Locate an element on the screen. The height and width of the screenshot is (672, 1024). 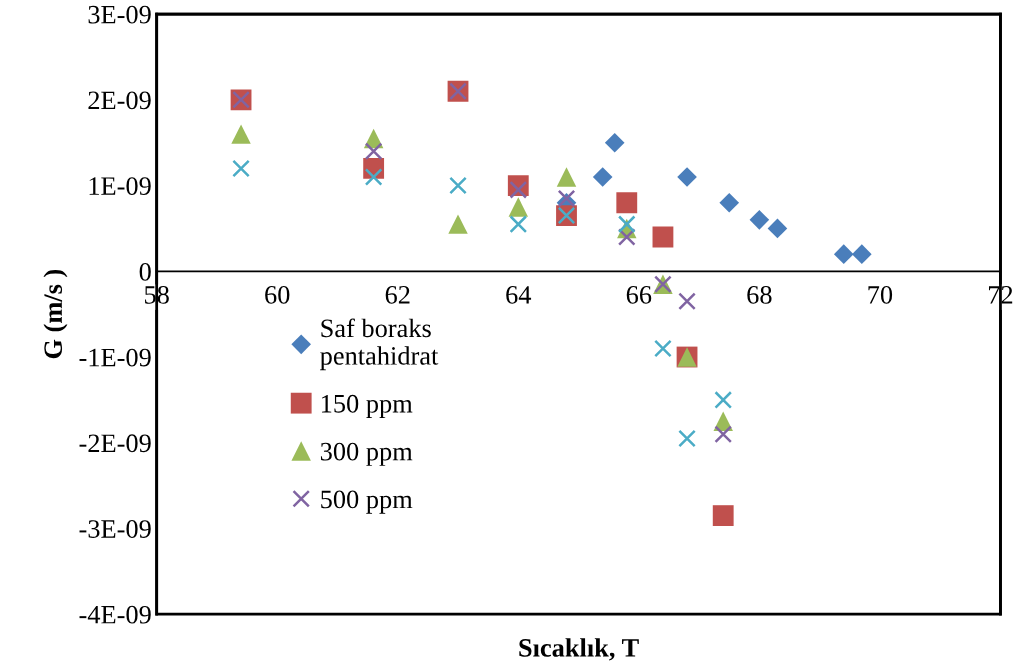
legend-label: Saf boraks pentahidrat is located at coordinates (379, 344).